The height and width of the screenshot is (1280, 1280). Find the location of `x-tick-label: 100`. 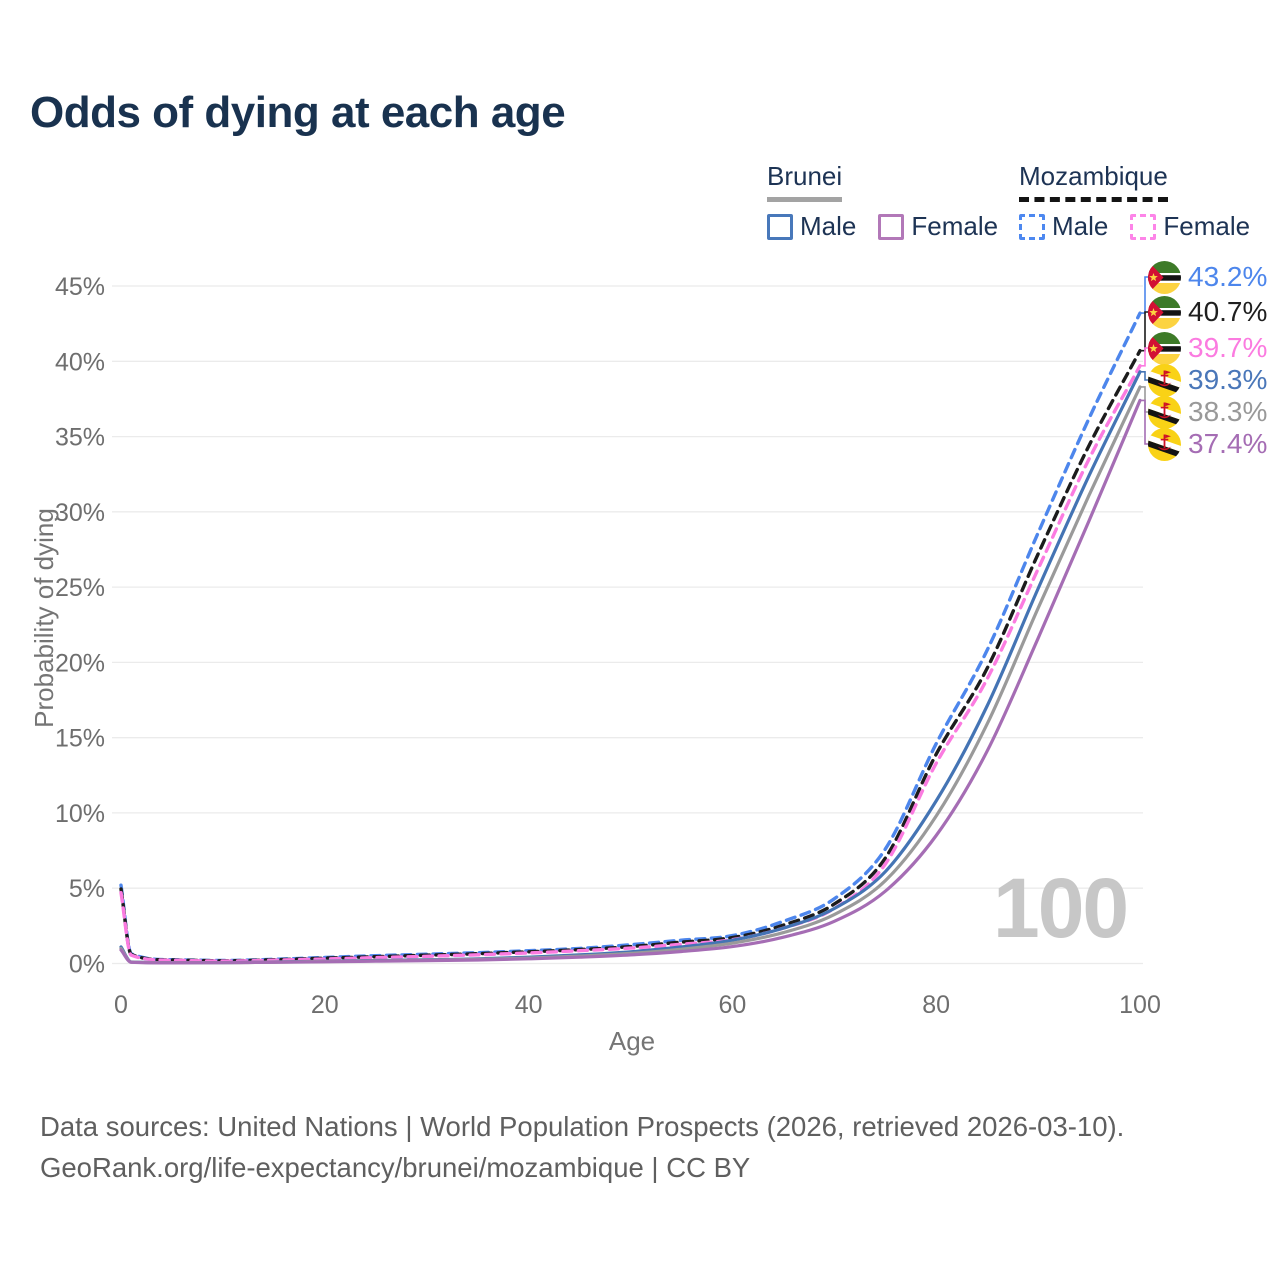

x-tick-label: 100 is located at coordinates (1140, 1005).